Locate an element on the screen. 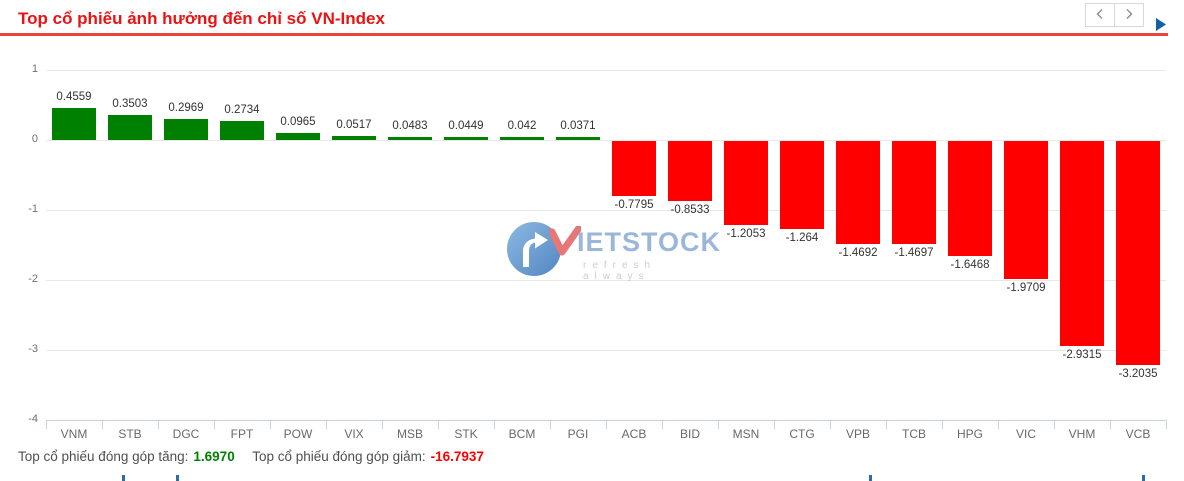  chevron-right-icon is located at coordinates (1129, 15).